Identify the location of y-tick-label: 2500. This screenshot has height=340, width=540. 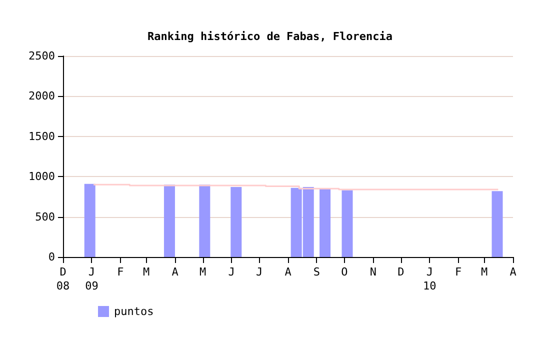
(41, 56).